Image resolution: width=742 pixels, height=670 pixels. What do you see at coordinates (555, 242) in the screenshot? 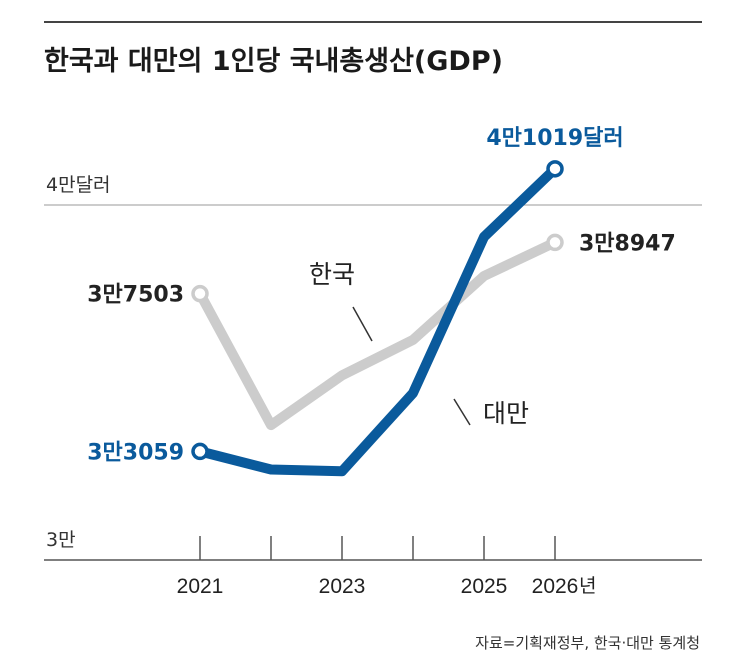
I see `data-point-0-2026` at bounding box center [555, 242].